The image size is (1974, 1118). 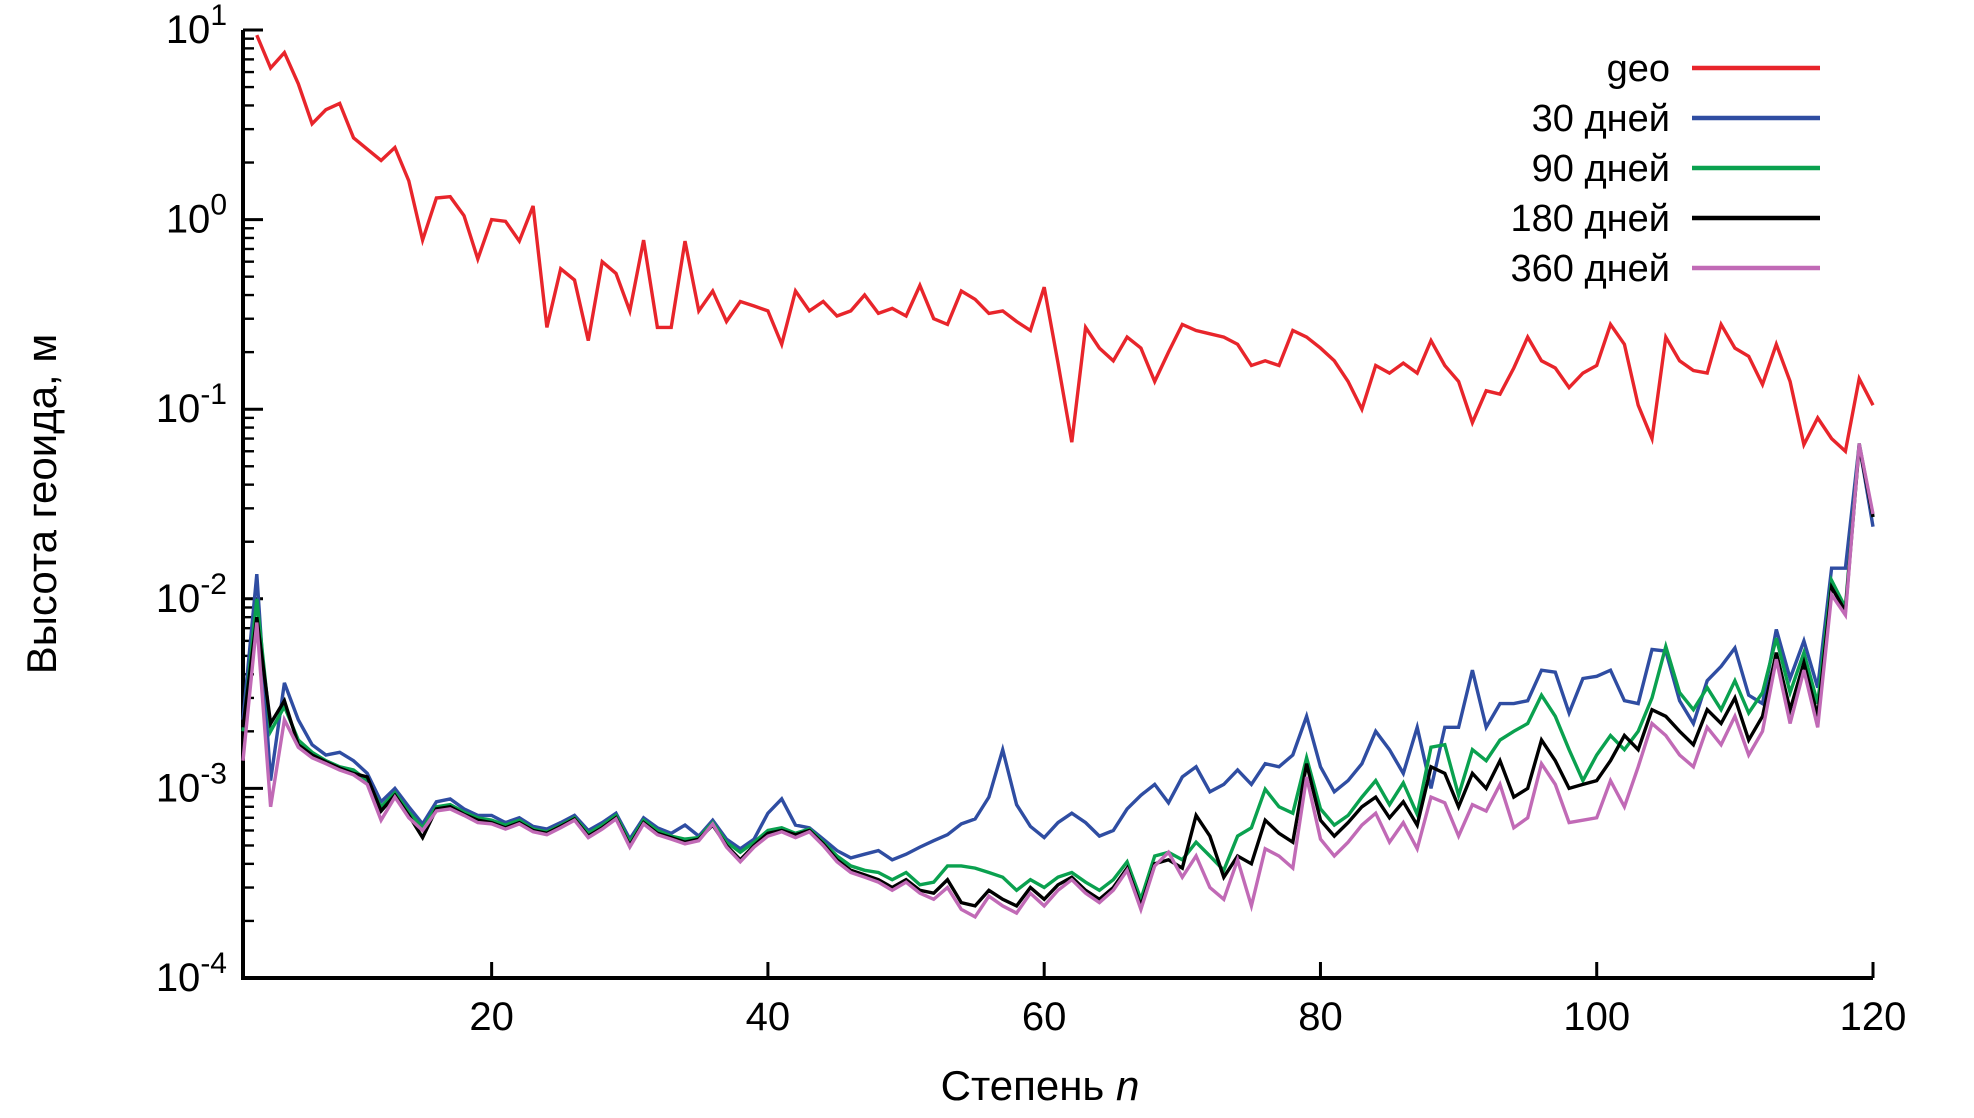 I want to click on x-tick-label: 100, so click(x=1596, y=1017).